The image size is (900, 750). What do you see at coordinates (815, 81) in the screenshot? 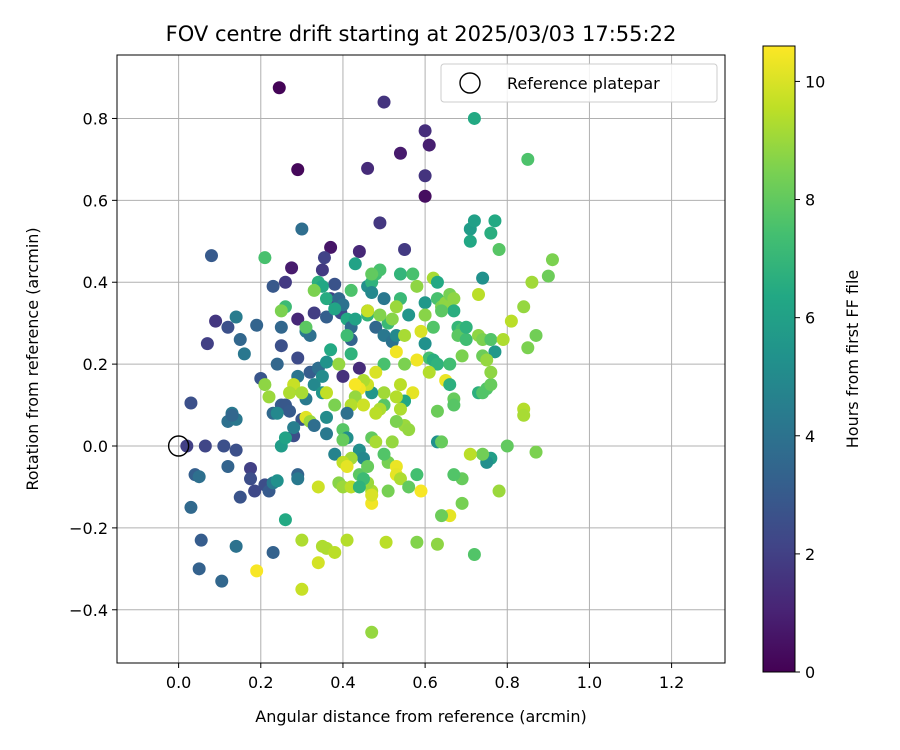
I see `colorbar-tick-label: 10` at bounding box center [815, 81].